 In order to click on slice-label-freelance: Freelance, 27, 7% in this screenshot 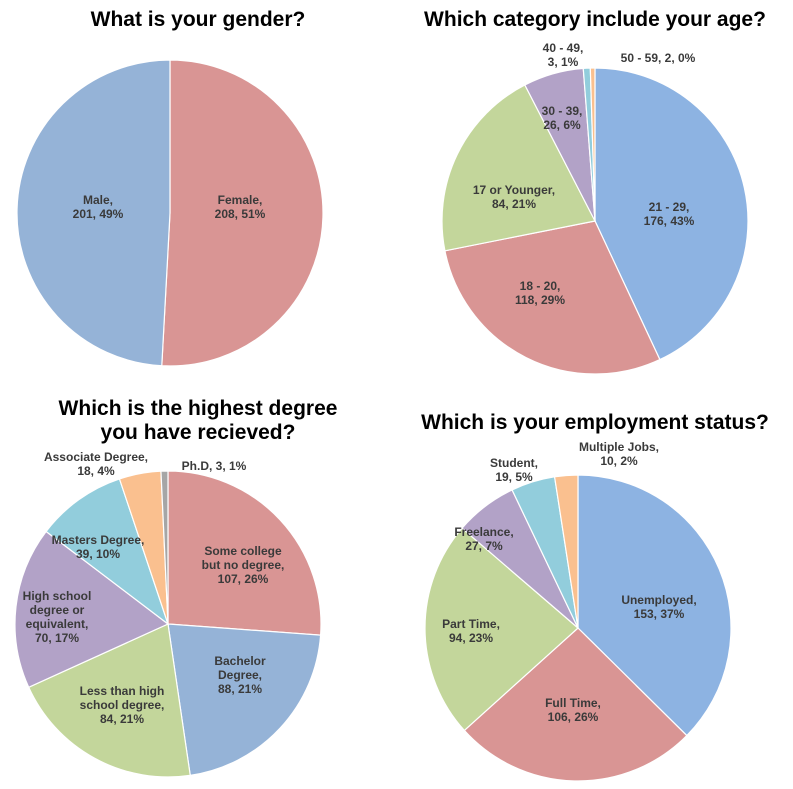, I will do `click(483, 539)`.